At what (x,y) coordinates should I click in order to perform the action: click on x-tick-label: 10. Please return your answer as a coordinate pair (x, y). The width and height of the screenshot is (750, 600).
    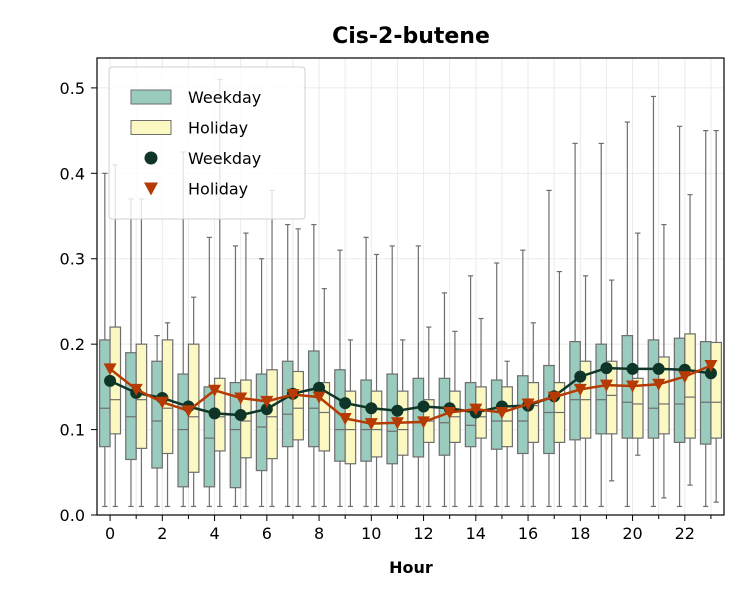
    Looking at the image, I should click on (371, 533).